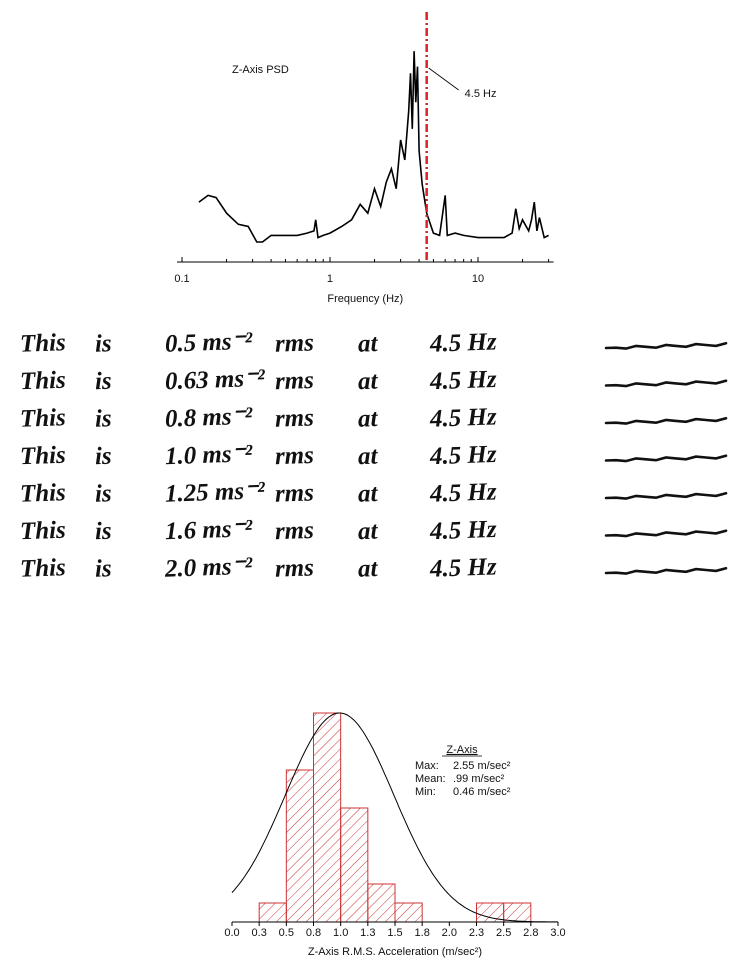 The height and width of the screenshot is (972, 735). I want to click on stats-value: 2.55 m/sec², so click(482, 766).